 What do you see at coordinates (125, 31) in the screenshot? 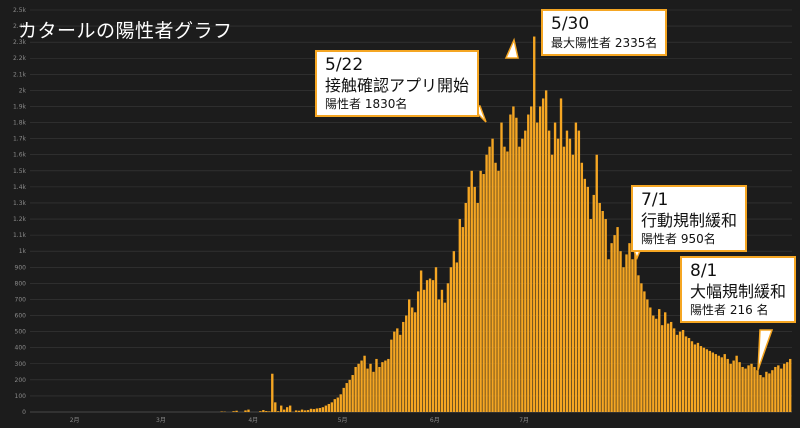
I see `chart-title: カタールの陽性者グラフ` at bounding box center [125, 31].